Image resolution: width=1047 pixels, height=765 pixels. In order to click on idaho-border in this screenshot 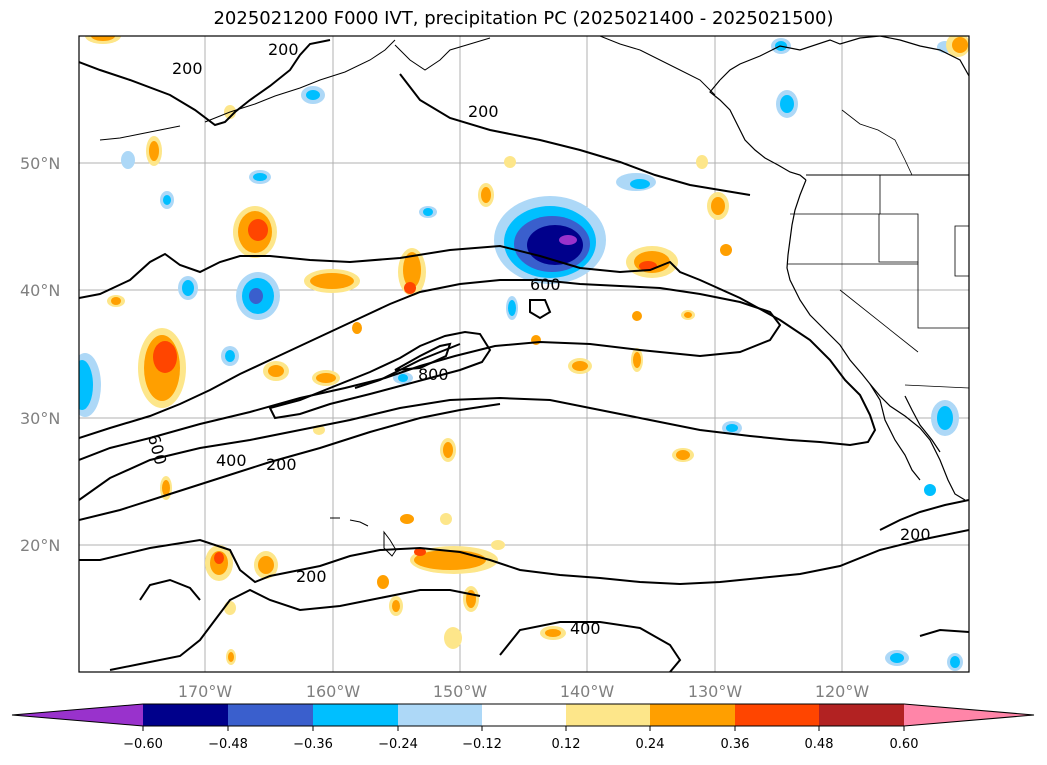, I will do `click(898, 219)`.